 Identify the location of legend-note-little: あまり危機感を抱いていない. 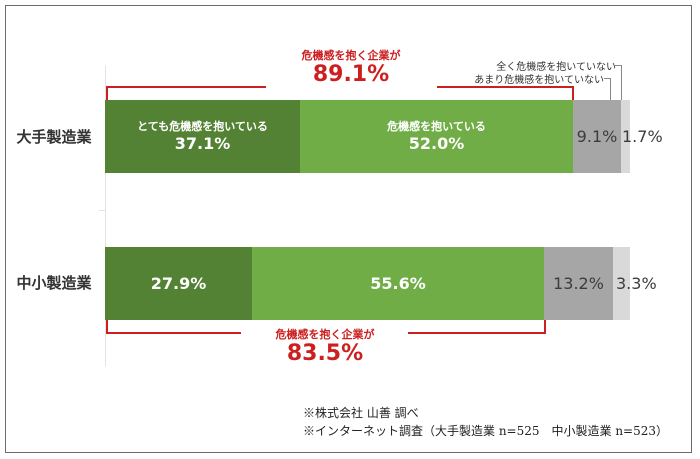
(539, 80).